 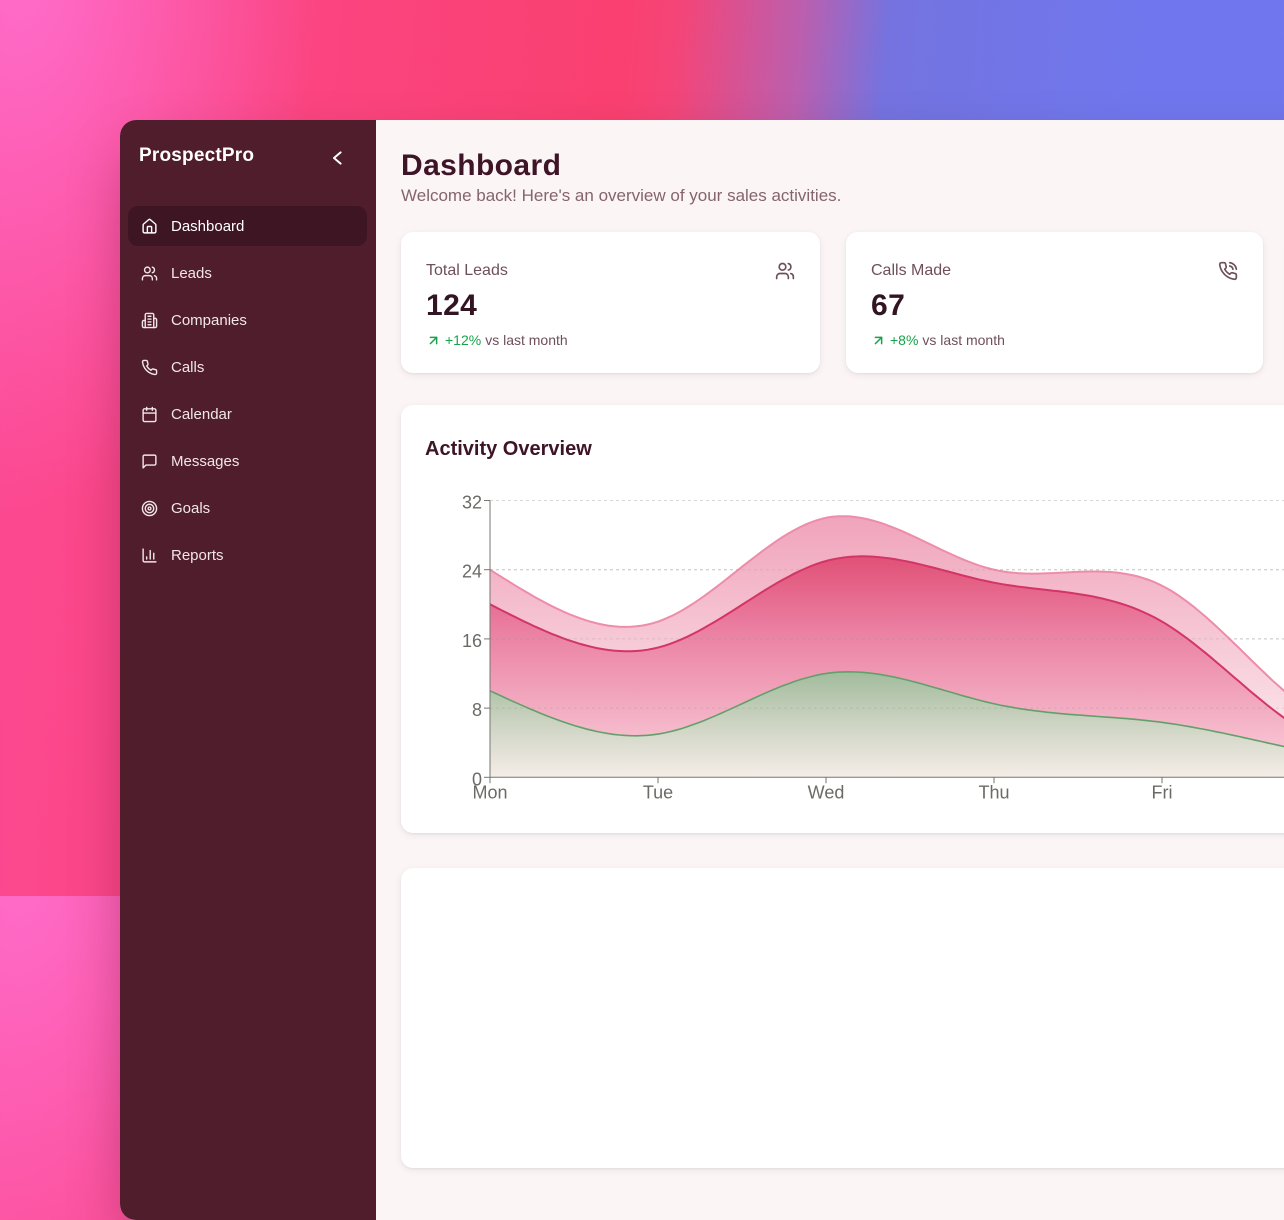 What do you see at coordinates (472, 641) in the screenshot?
I see `svg-text: 16` at bounding box center [472, 641].